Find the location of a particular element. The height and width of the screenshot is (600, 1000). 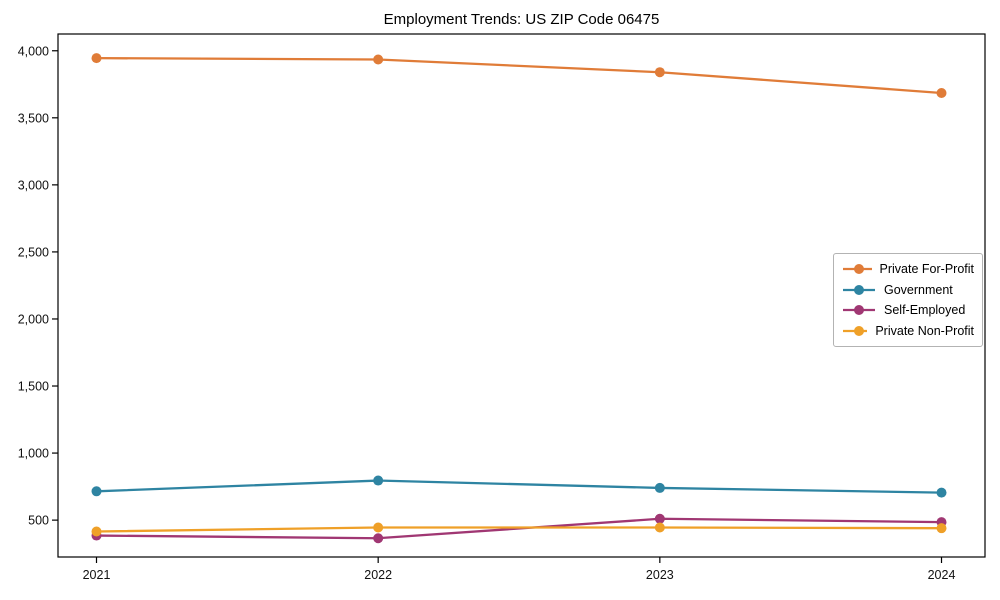

x-tick-label: 2023 is located at coordinates (660, 575).